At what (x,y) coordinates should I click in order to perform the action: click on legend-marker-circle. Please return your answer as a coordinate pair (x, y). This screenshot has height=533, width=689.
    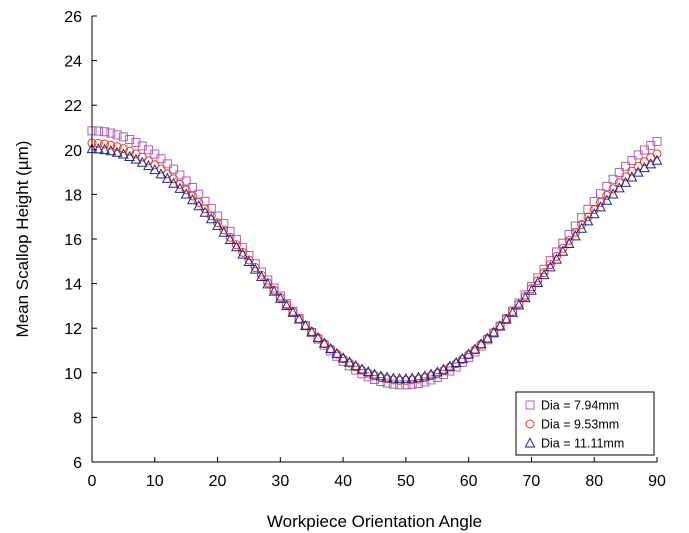
    Looking at the image, I should click on (530, 424).